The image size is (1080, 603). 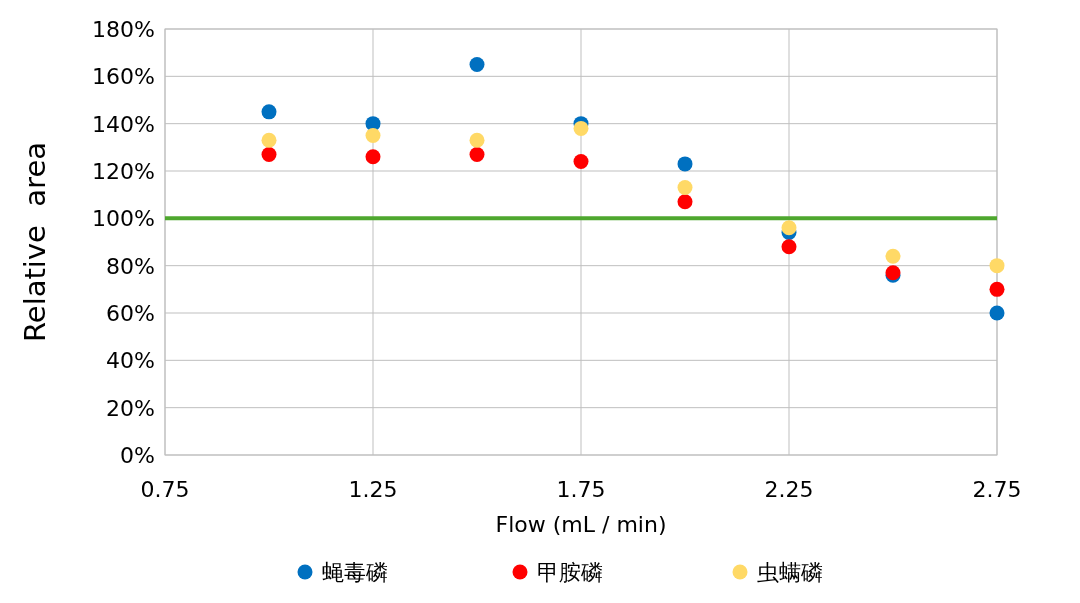 What do you see at coordinates (570, 572) in the screenshot?
I see `legend-label: 甲胺磷` at bounding box center [570, 572].